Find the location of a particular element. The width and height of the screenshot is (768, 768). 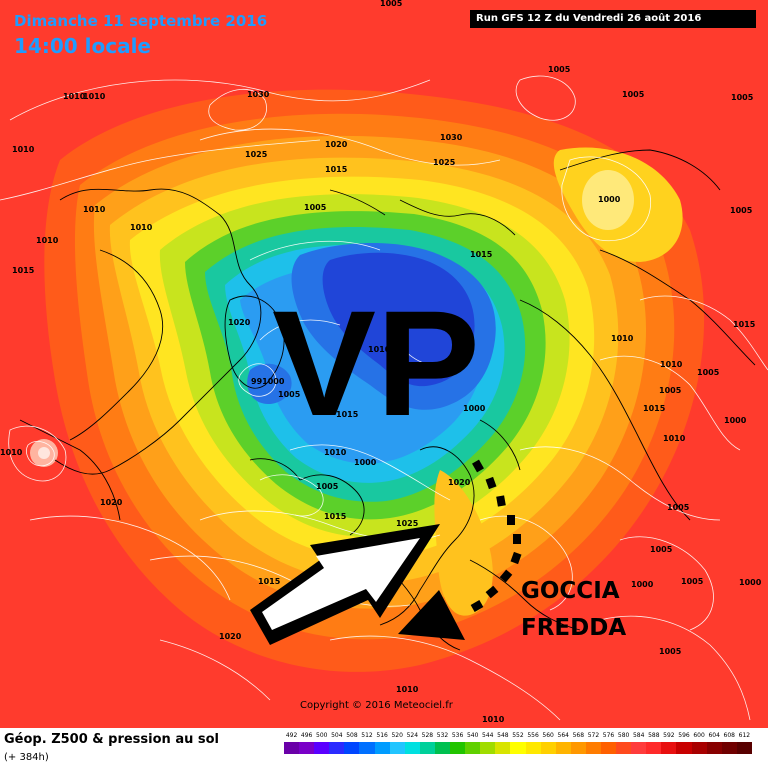

color-scale-tick: 592 is located at coordinates (669, 735).